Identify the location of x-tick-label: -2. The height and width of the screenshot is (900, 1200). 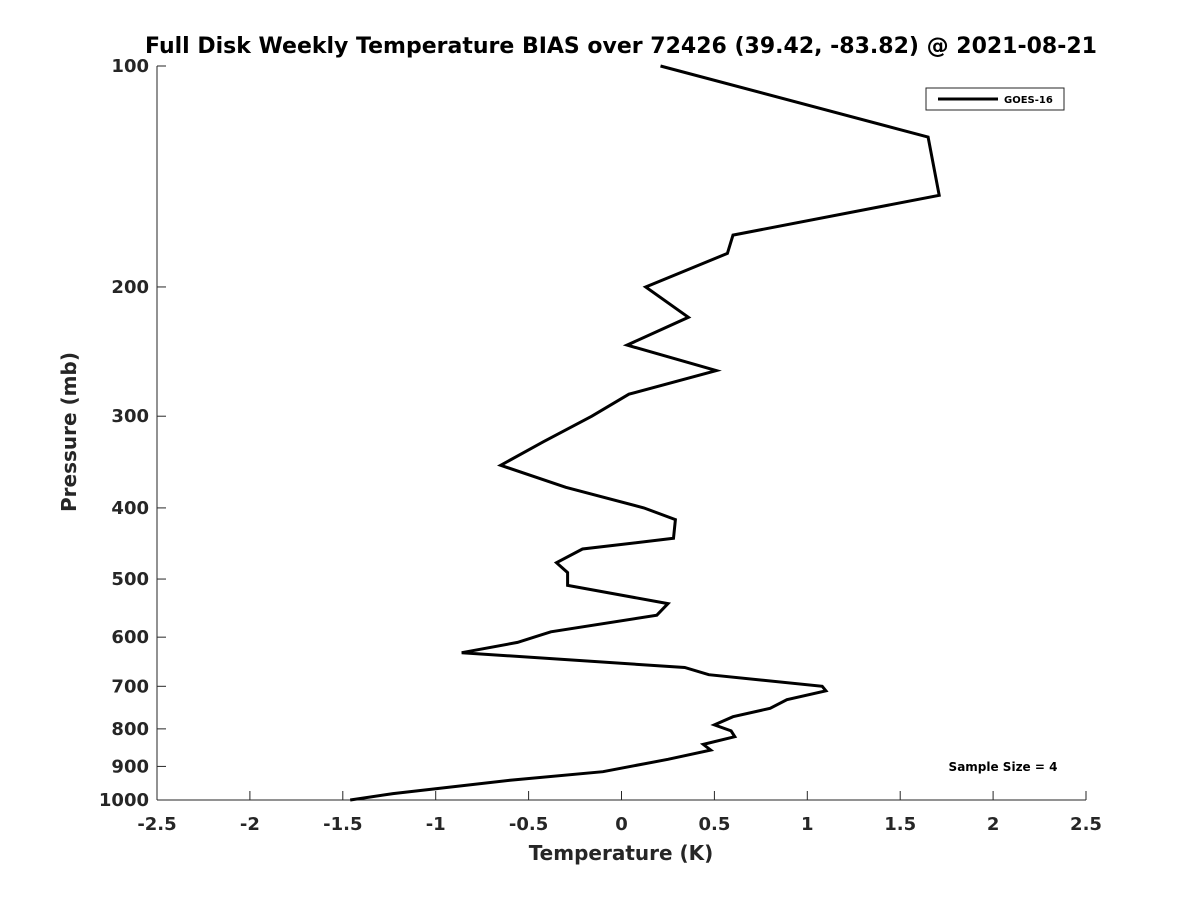
(250, 824).